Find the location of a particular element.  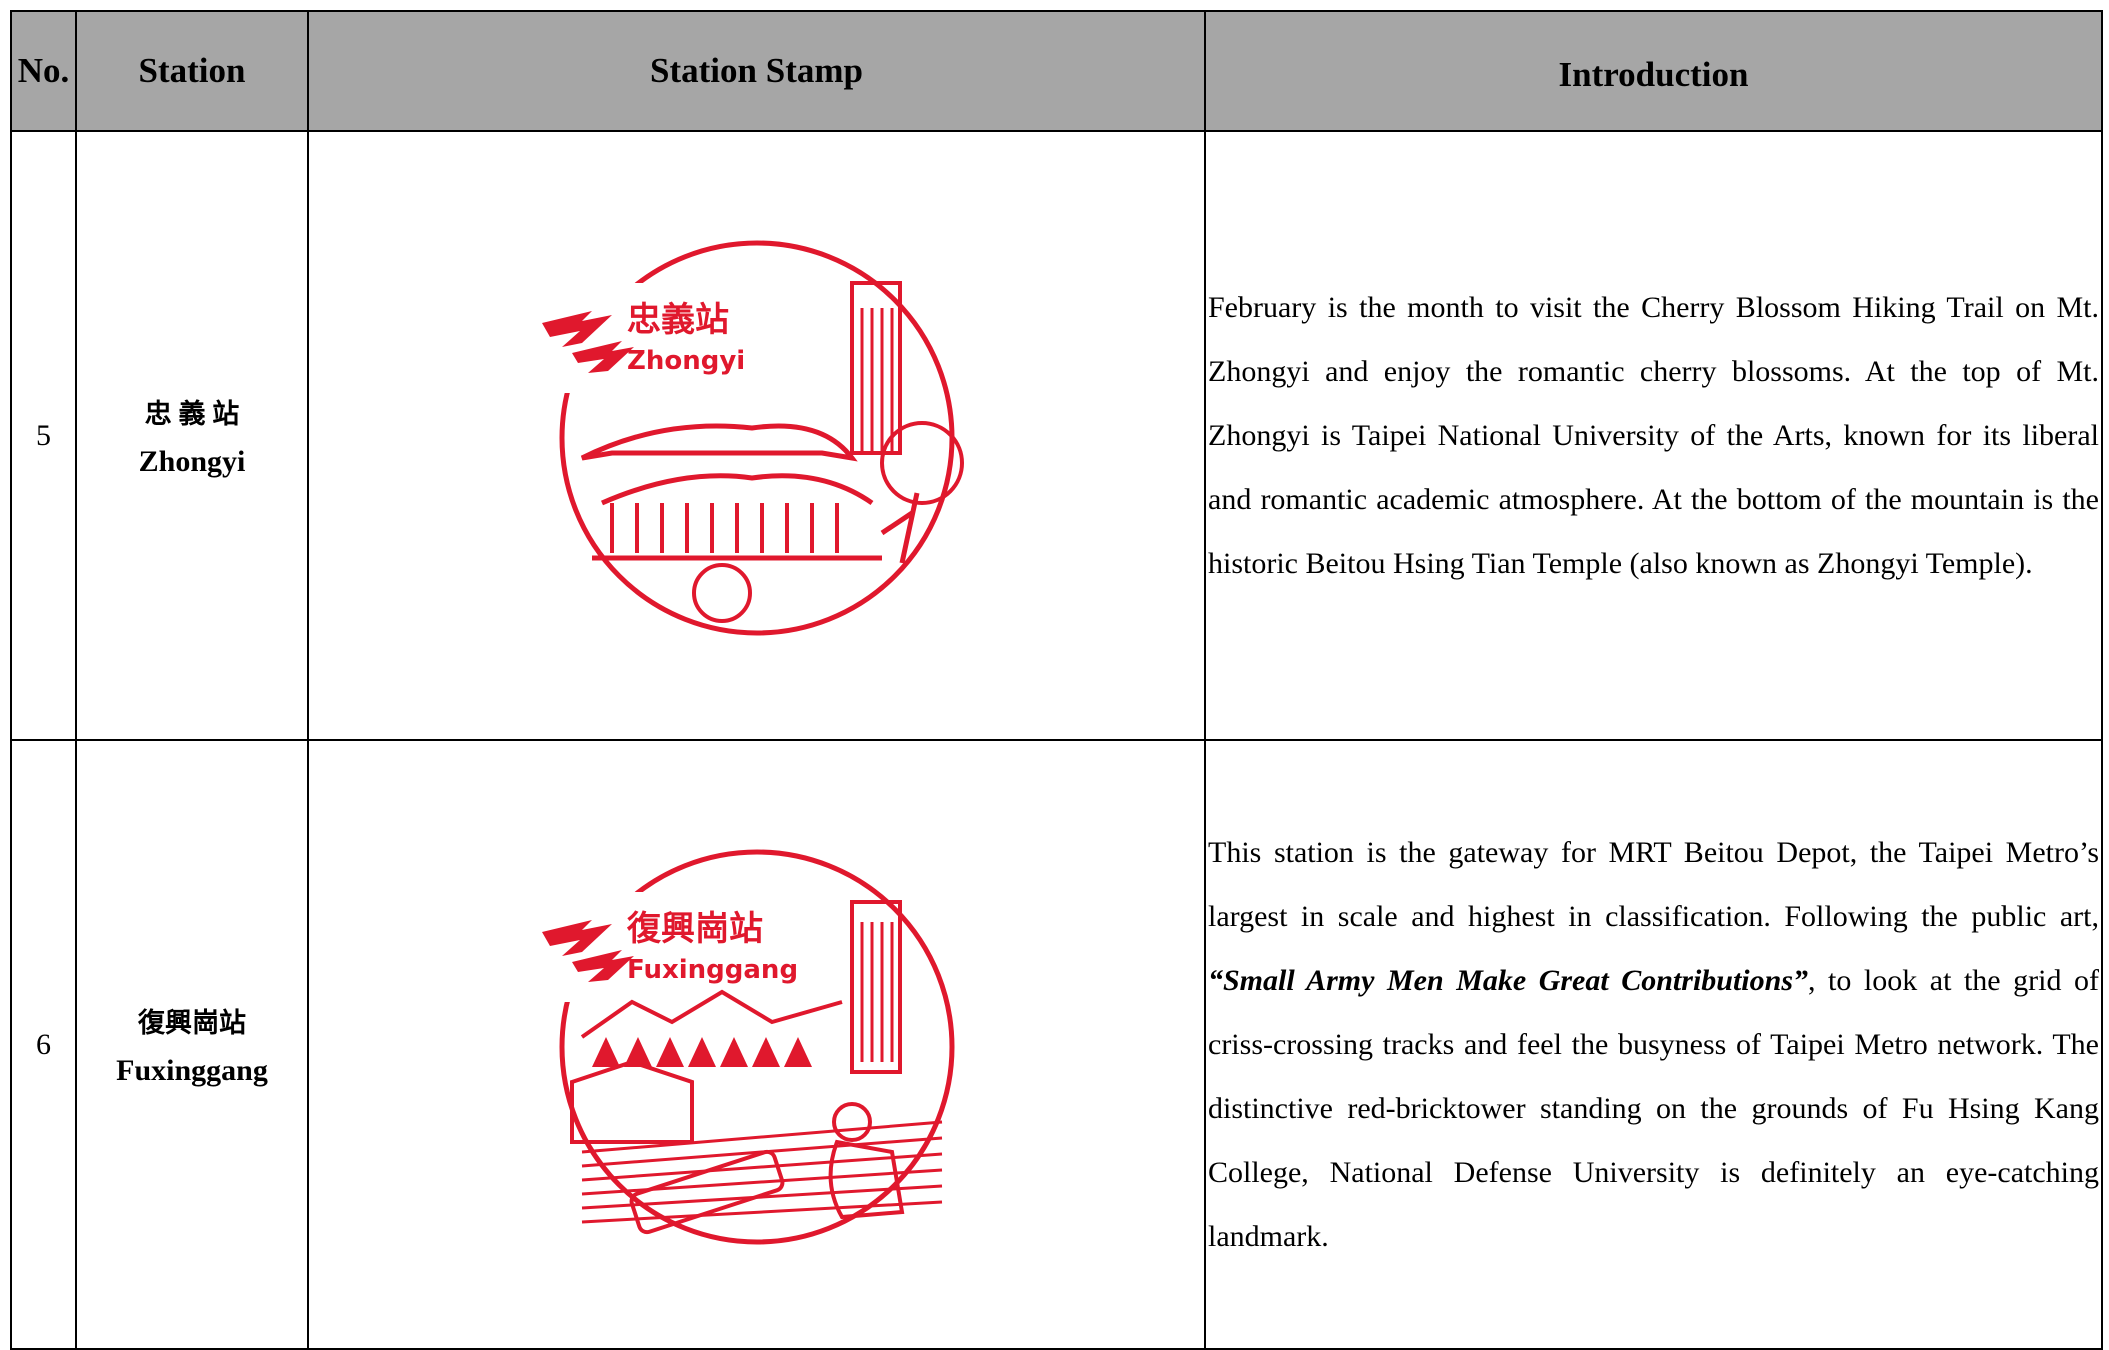

station-name-zh: 忠 義 站 is located at coordinates (192, 414).